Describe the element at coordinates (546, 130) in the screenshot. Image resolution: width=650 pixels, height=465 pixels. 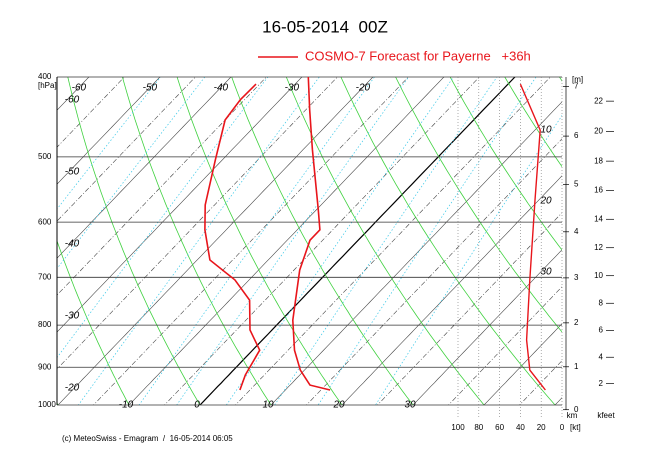
I see `right-label: 10` at that location.